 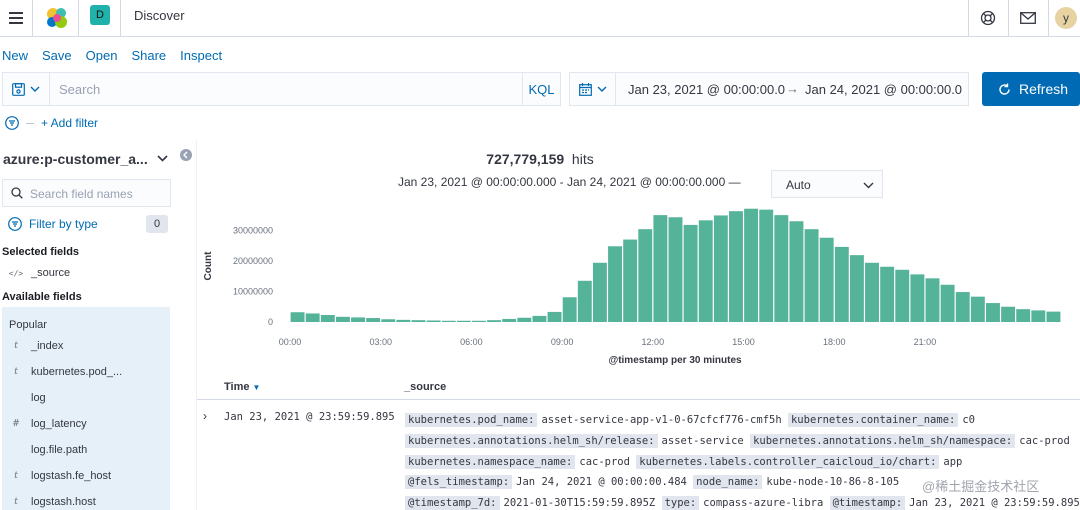 I want to click on help-button, so click(x=988, y=18).